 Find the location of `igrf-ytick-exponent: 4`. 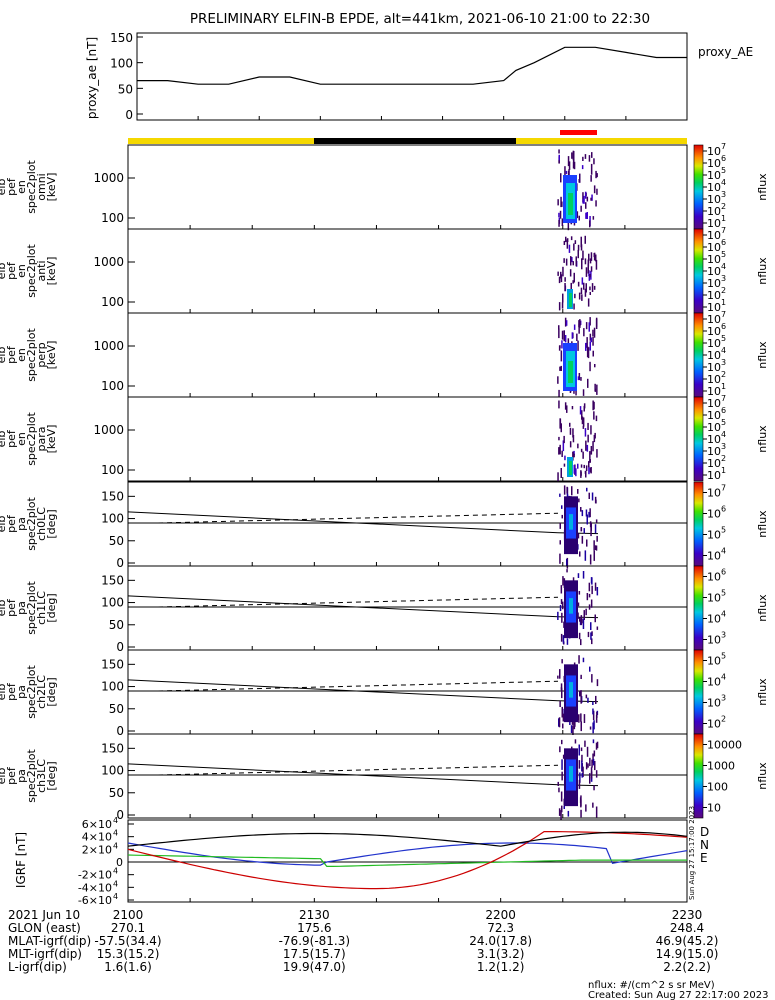

igrf-ytick-exponent: 4 is located at coordinates (115, 896).